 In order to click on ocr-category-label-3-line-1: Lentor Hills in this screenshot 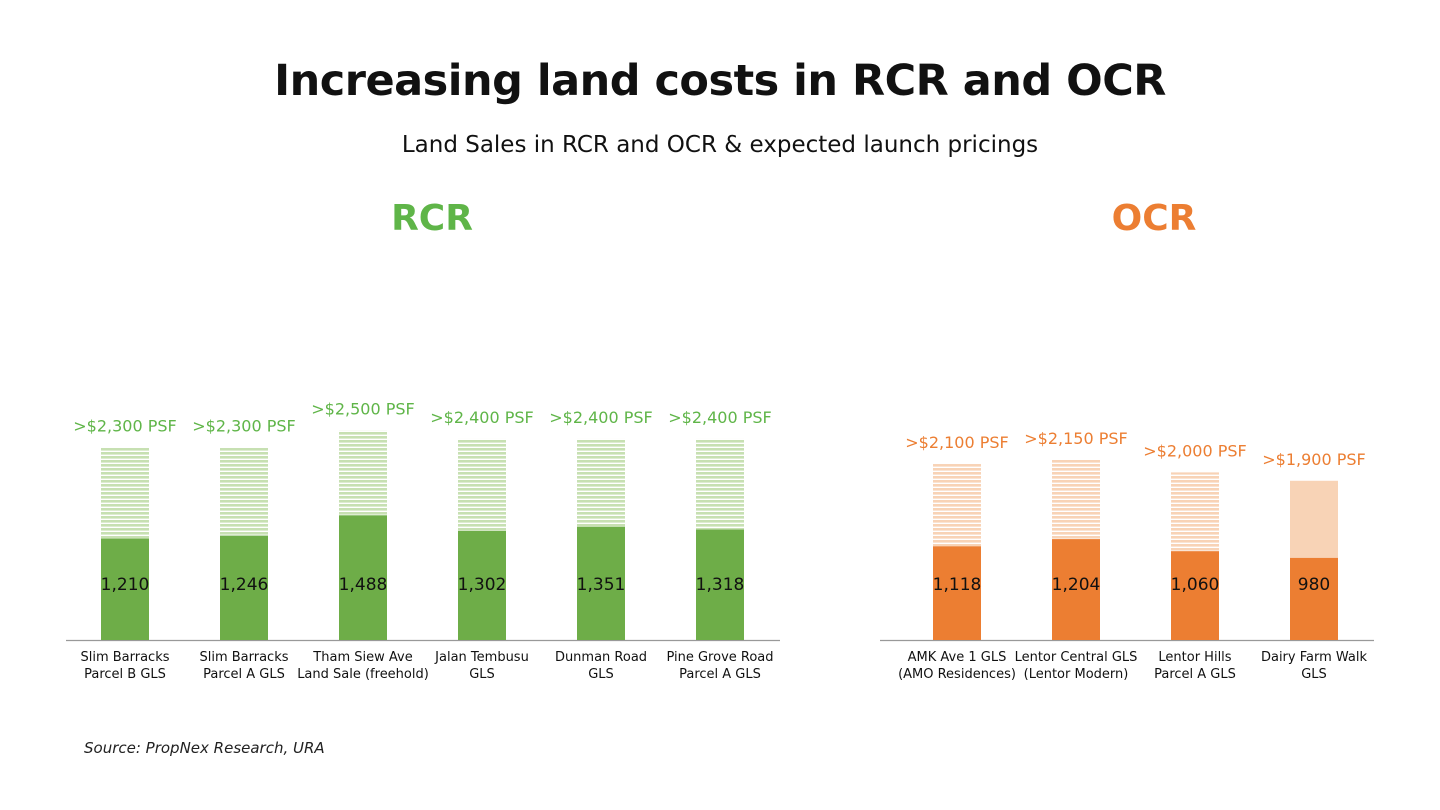, I will do `click(1194, 657)`.